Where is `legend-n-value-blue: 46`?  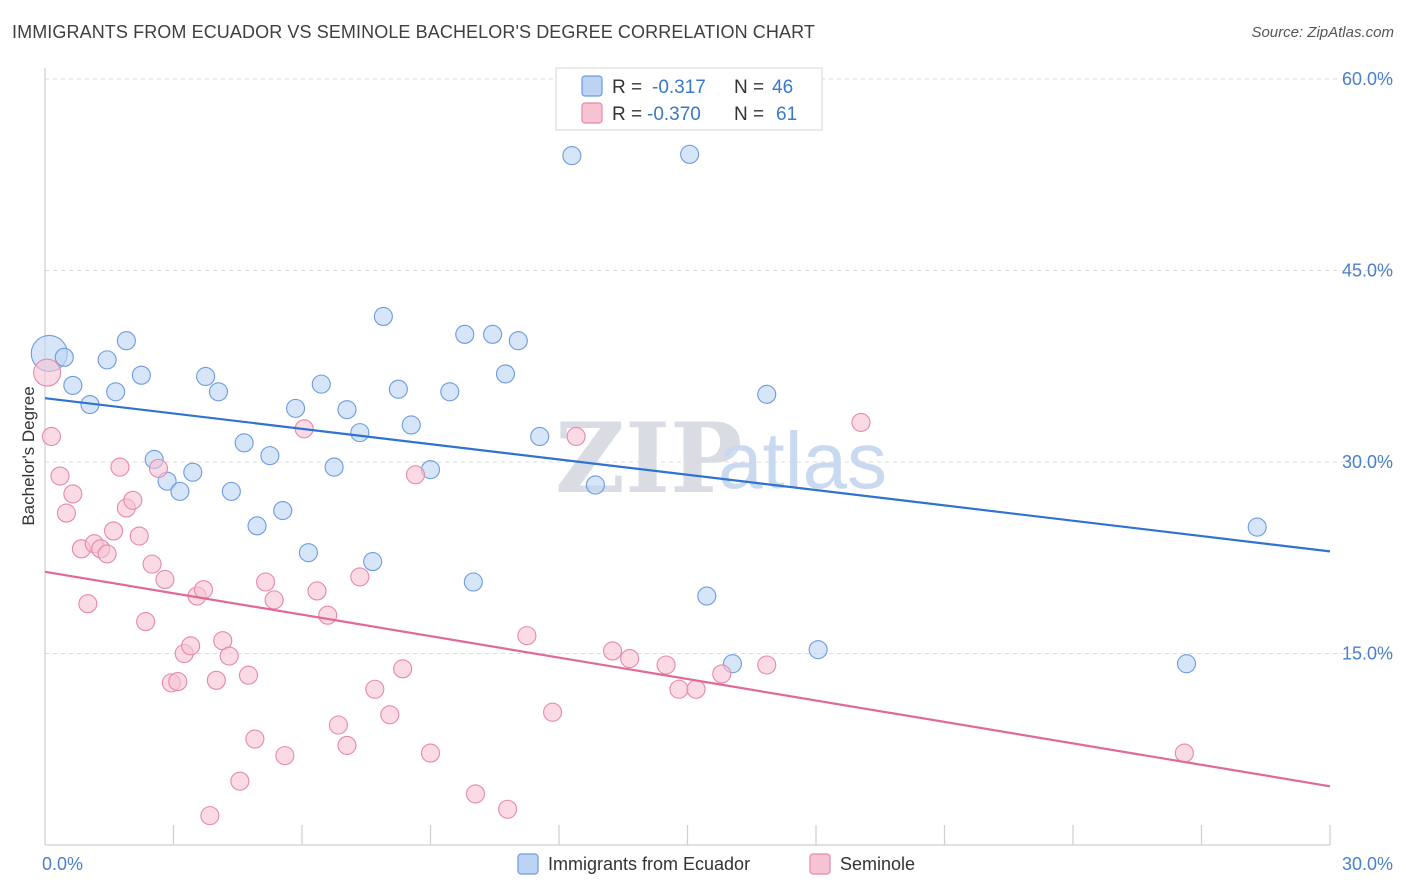 legend-n-value-blue: 46 is located at coordinates (782, 87).